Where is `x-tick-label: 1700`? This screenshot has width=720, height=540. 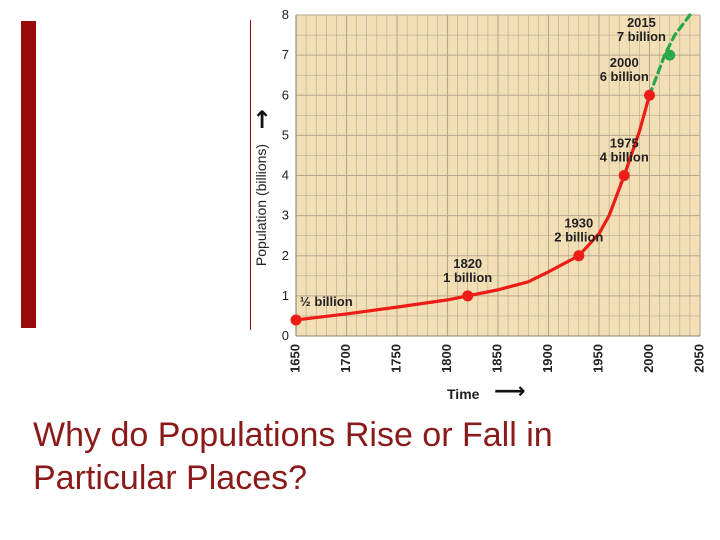 x-tick-label: 1700 is located at coordinates (345, 358).